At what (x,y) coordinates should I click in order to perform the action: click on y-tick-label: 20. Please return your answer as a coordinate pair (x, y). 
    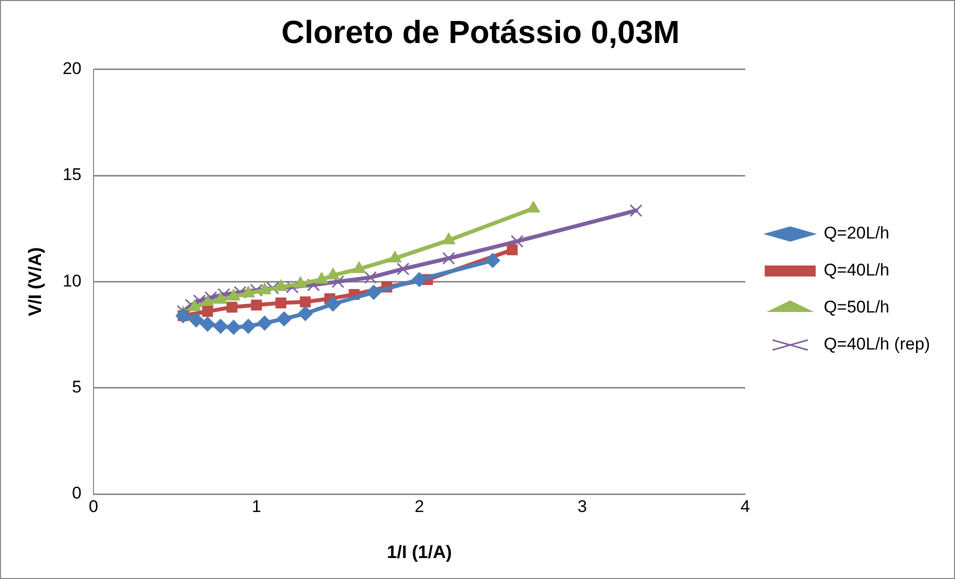
    Looking at the image, I should click on (72, 68).